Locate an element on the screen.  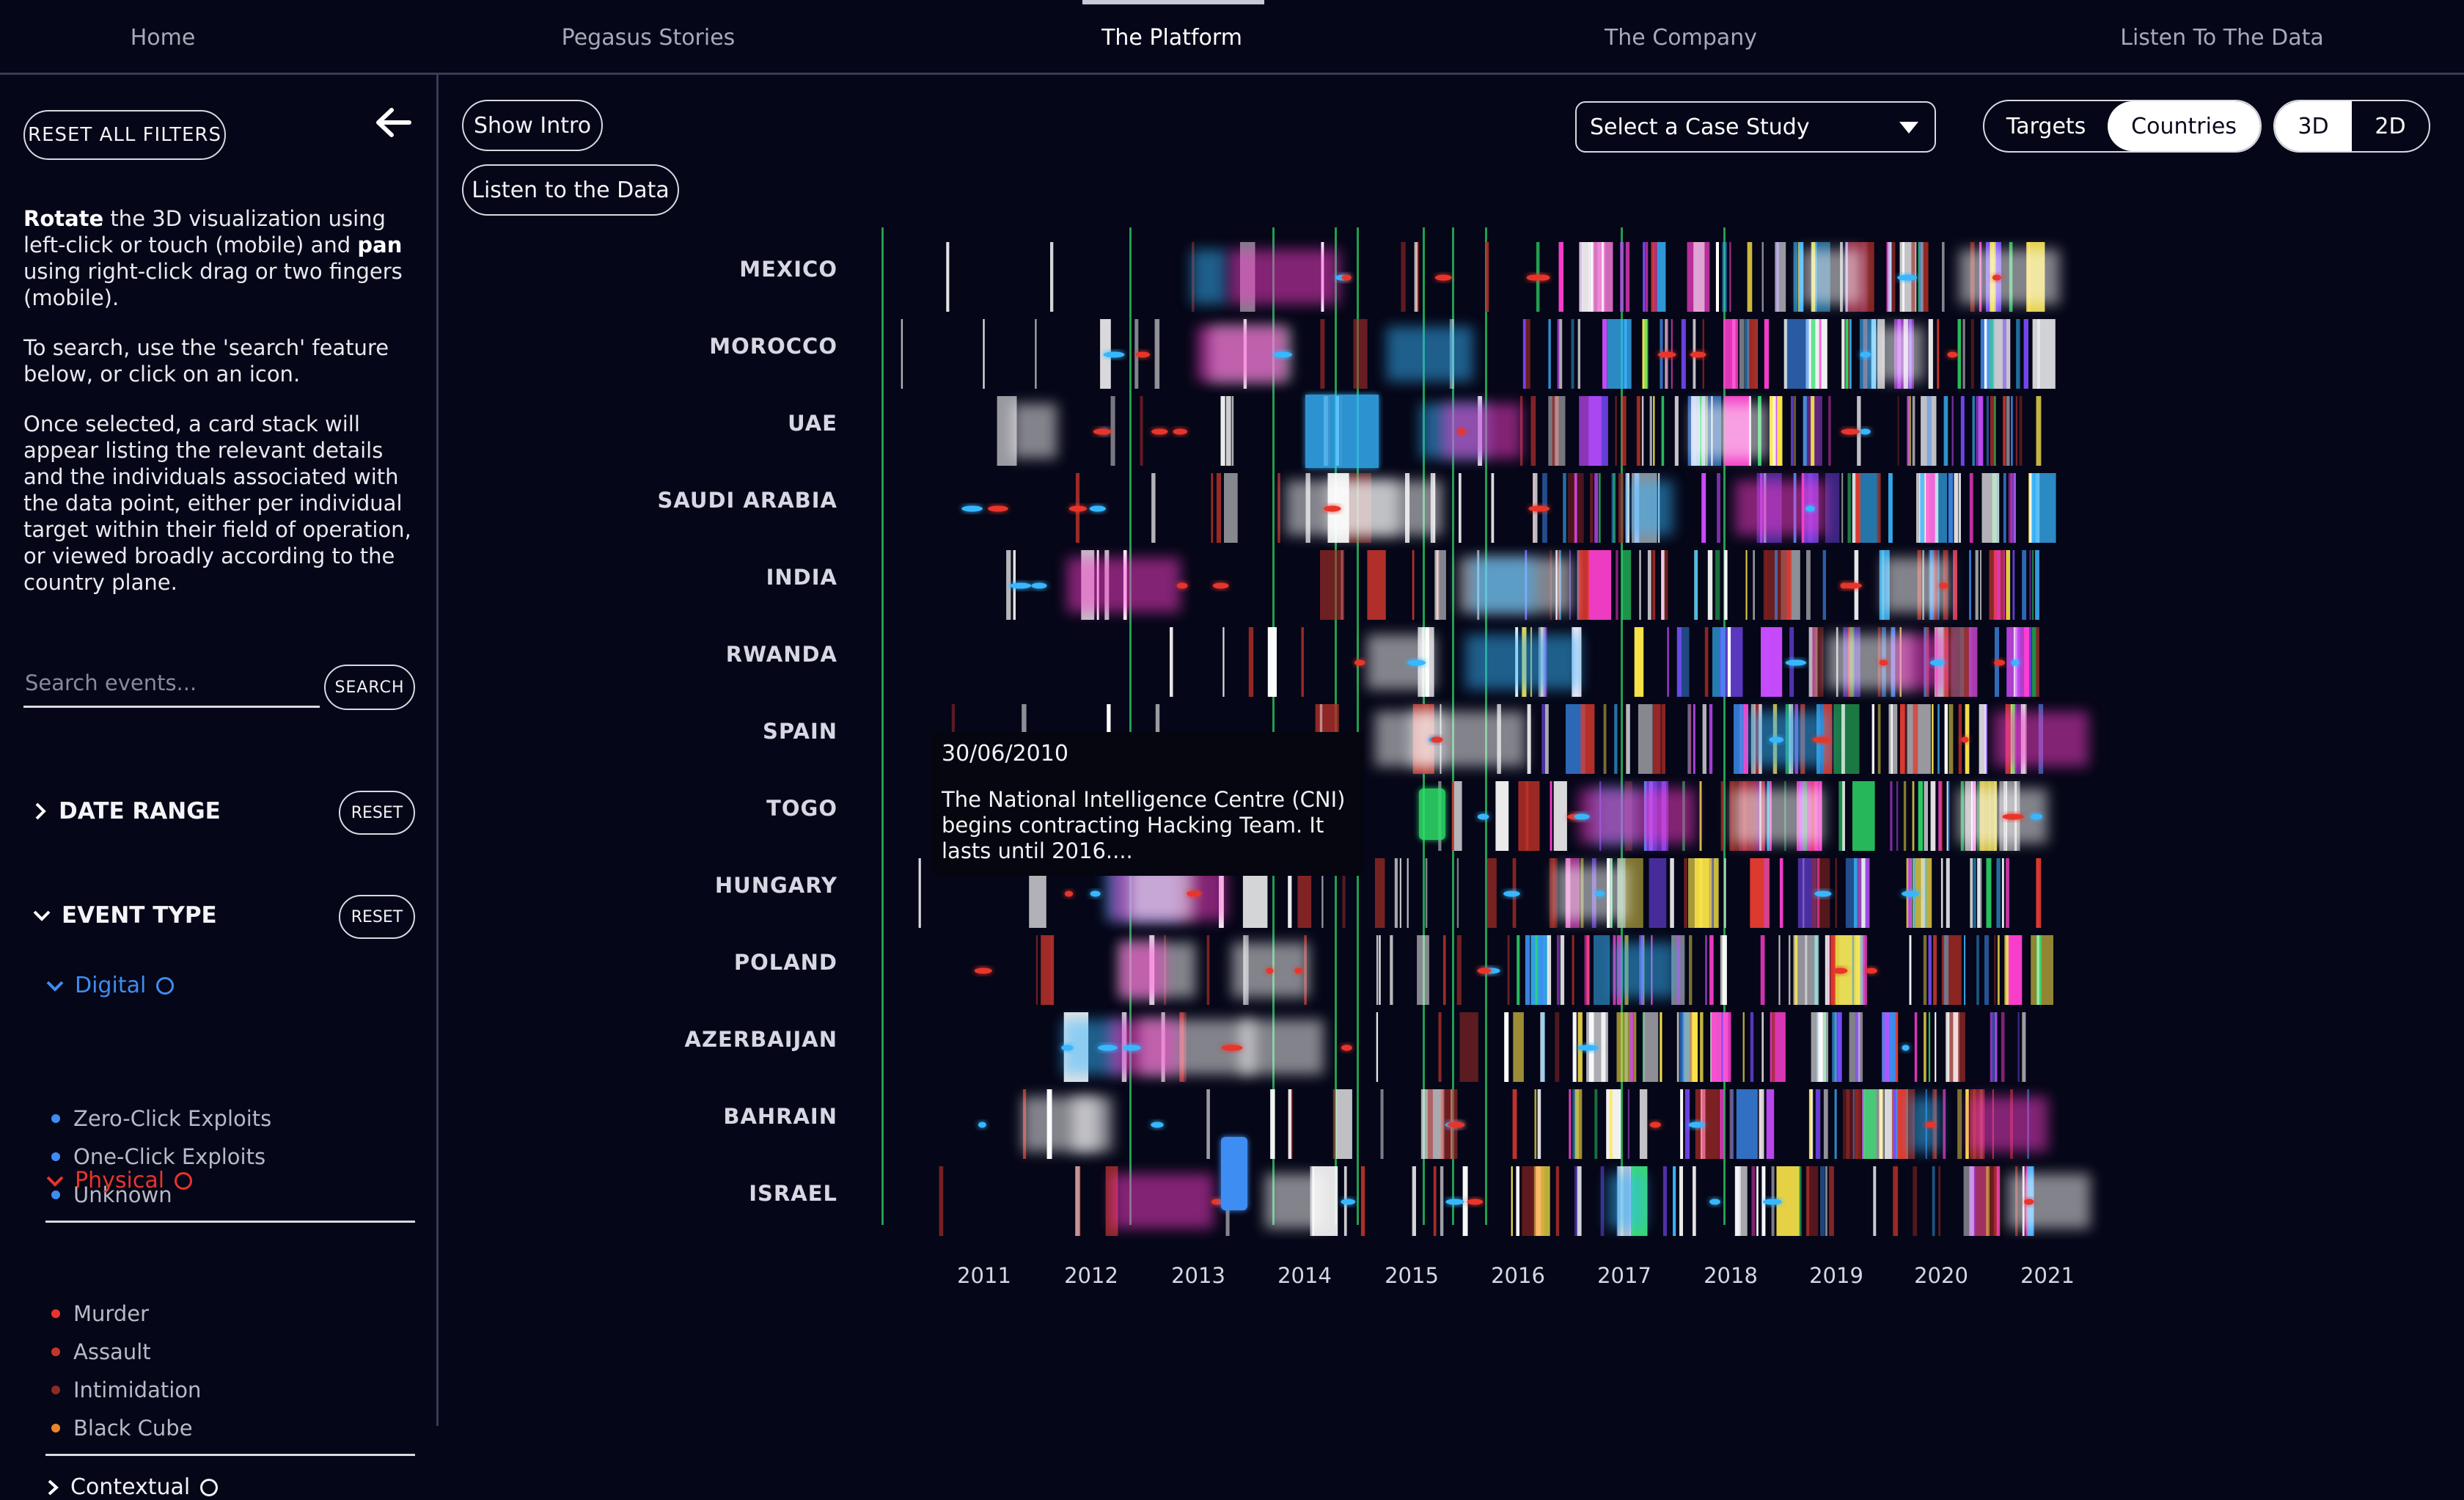
legend-zero-click: Zero-Click Exploits is located at coordinates (161, 1118).